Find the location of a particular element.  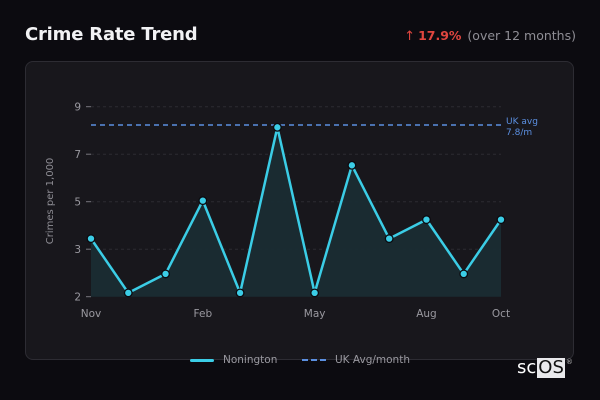

reference-label-line2: 7.8/m is located at coordinates (519, 133).